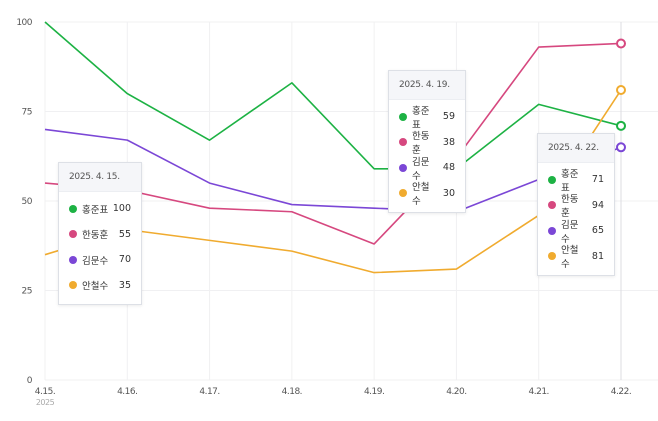  Describe the element at coordinates (448, 193) in the screenshot. I see `tooltip-value: 30` at that location.